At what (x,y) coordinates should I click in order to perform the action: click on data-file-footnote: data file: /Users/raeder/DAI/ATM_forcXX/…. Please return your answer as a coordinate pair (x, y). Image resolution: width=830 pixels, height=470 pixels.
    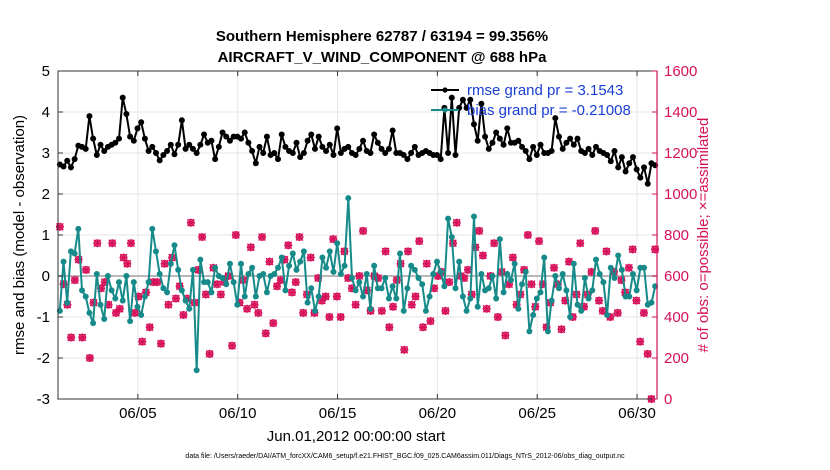
    Looking at the image, I should click on (405, 456).